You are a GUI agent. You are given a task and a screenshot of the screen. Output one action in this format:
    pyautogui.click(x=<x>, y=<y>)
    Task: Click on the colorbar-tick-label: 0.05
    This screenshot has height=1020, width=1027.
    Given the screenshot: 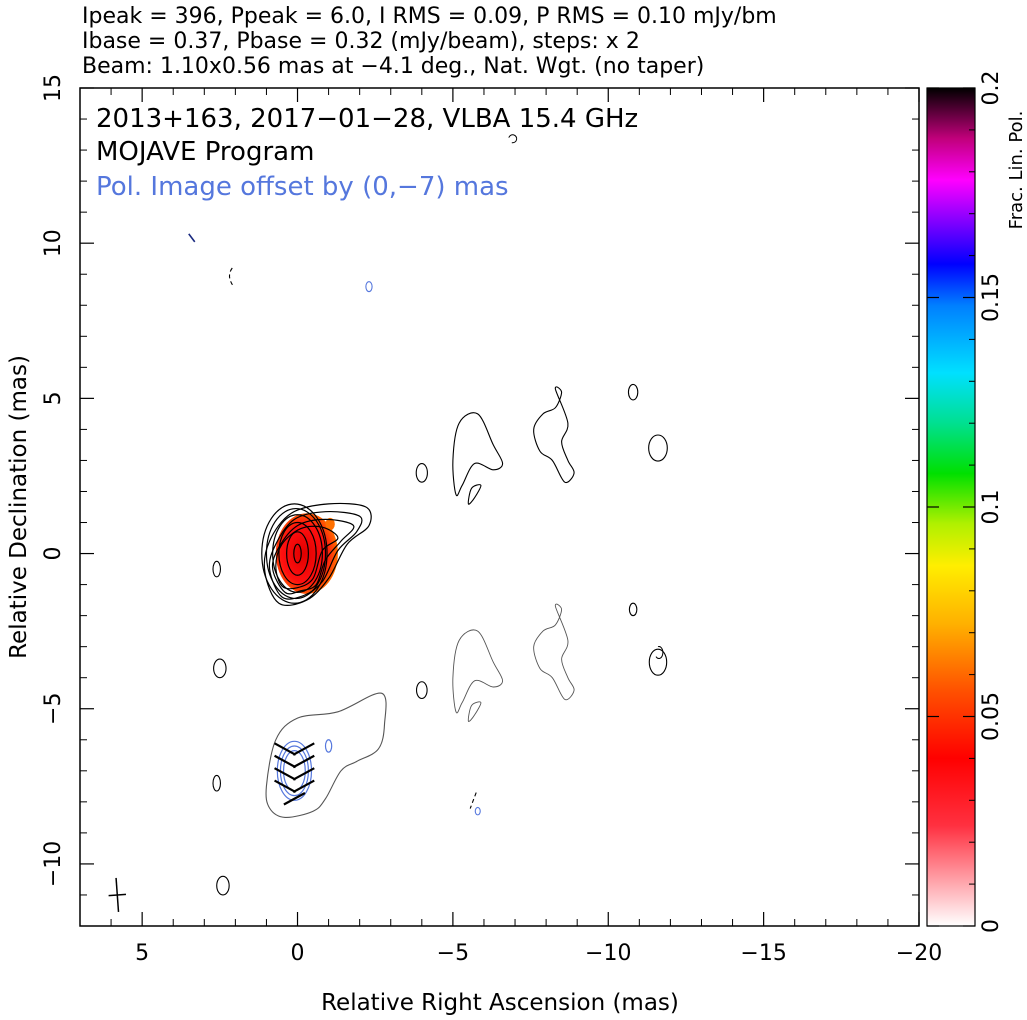 What is the action you would take?
    pyautogui.click(x=991, y=716)
    